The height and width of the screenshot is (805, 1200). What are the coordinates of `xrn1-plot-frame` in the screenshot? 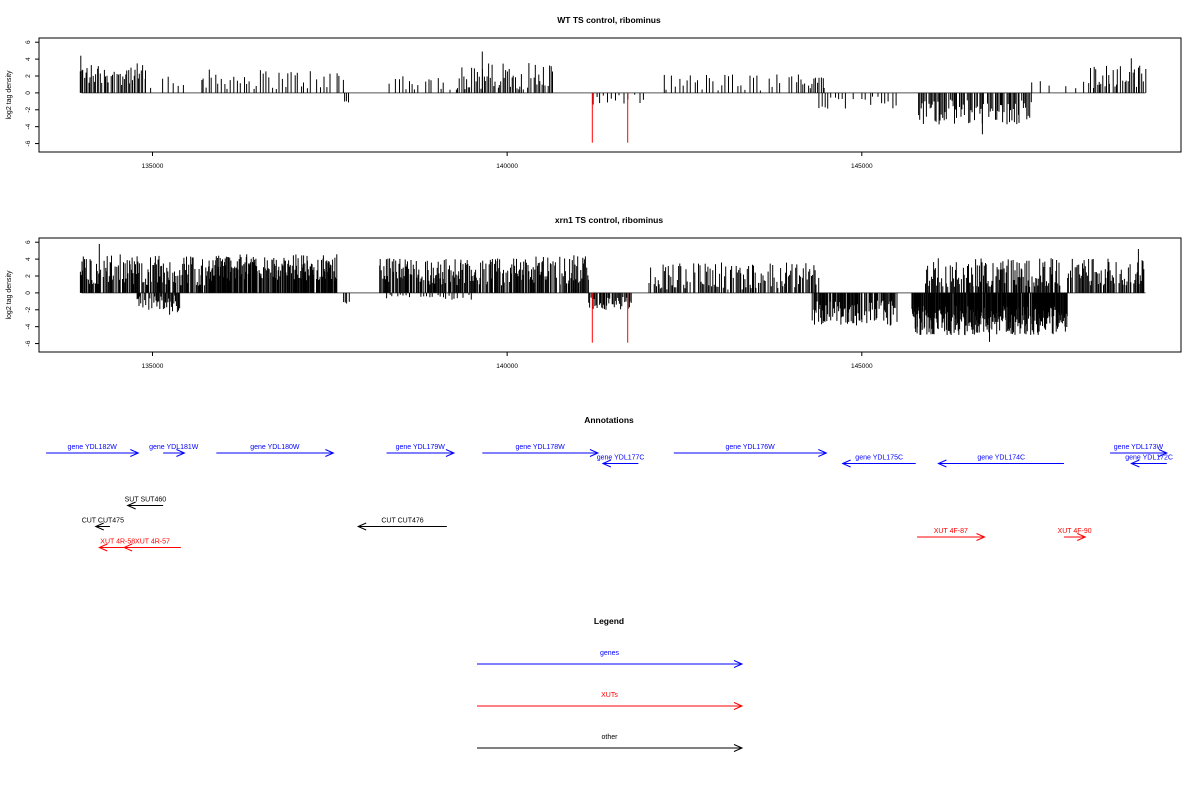 It's located at (610, 295).